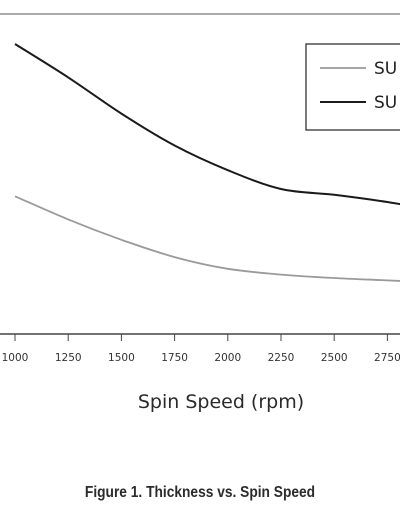 This screenshot has width=400, height=516. I want to click on x-tick-label-2750: 2750, so click(387, 358).